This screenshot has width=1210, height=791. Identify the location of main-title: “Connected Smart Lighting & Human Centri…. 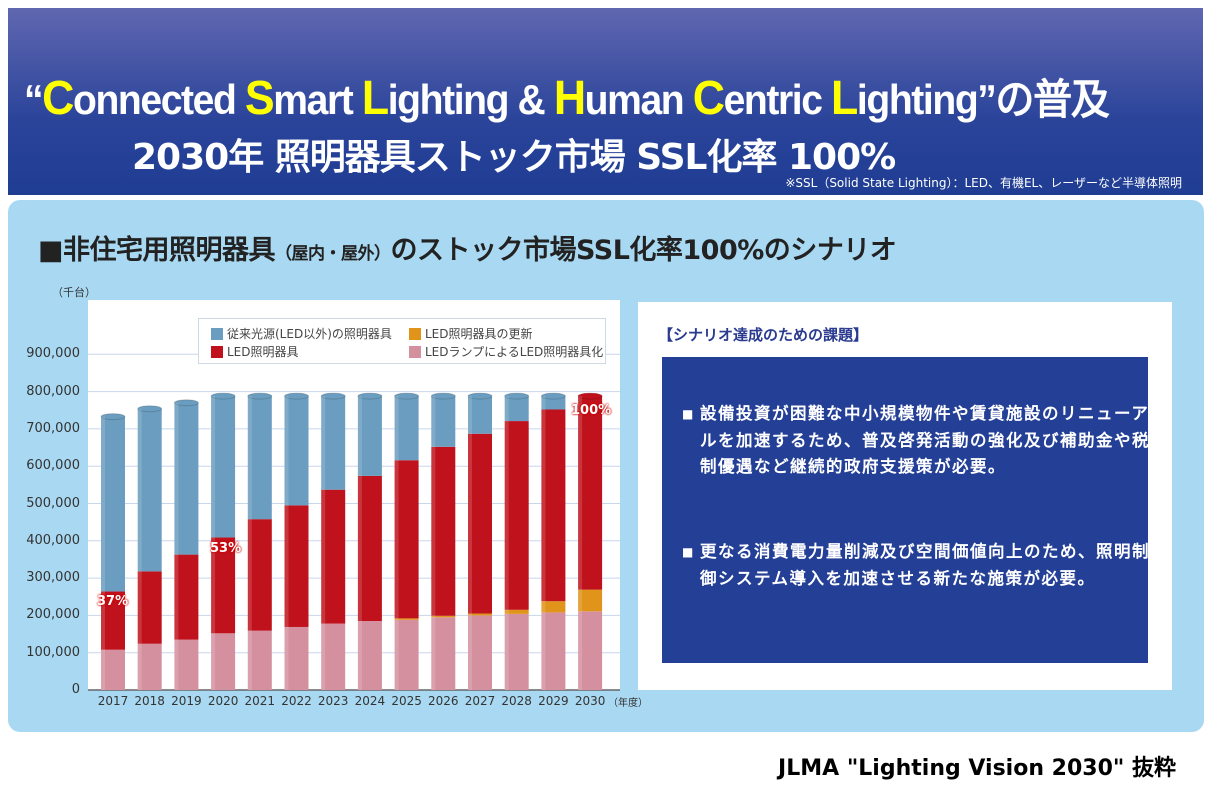
(568, 96).